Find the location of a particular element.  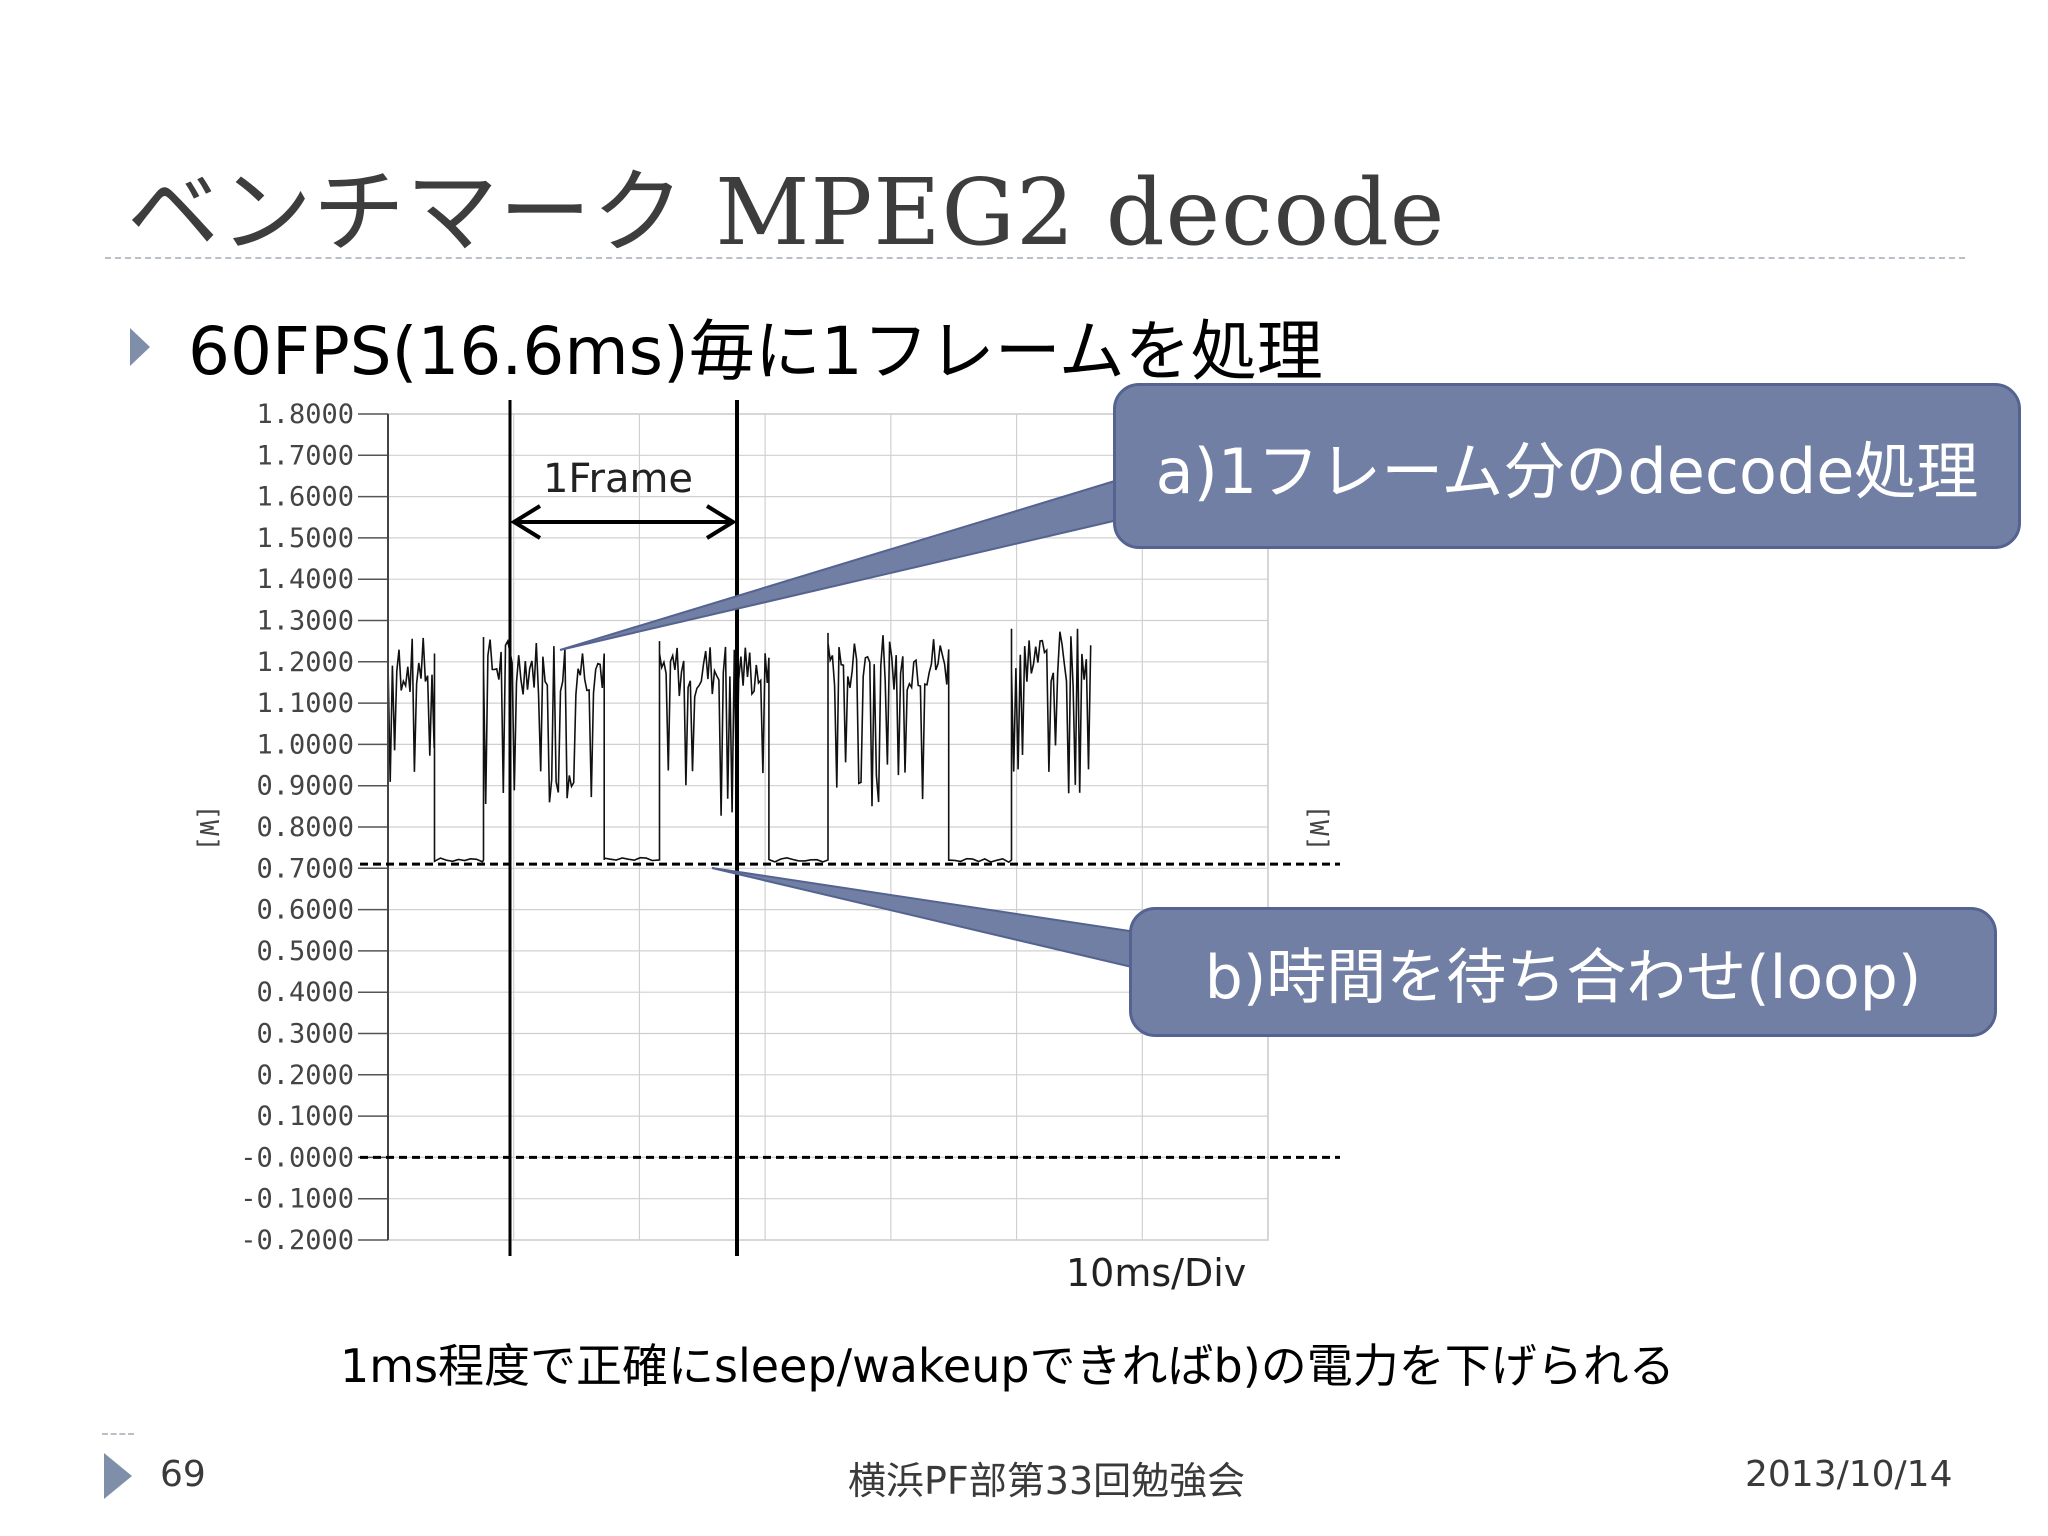

y-tick-label: 0.7000 is located at coordinates (305, 868).